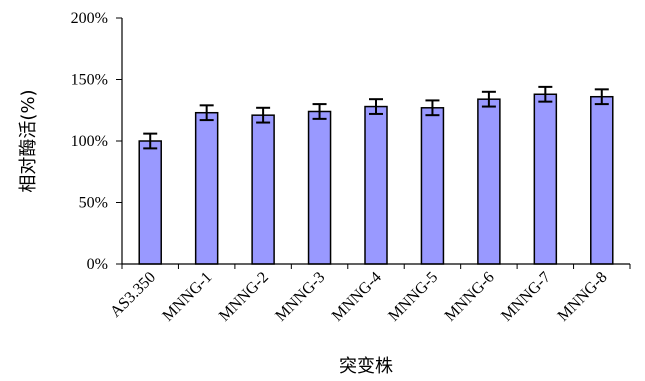 This screenshot has height=381, width=645. I want to click on x-tick-label: MNNG-6, so click(470, 297).